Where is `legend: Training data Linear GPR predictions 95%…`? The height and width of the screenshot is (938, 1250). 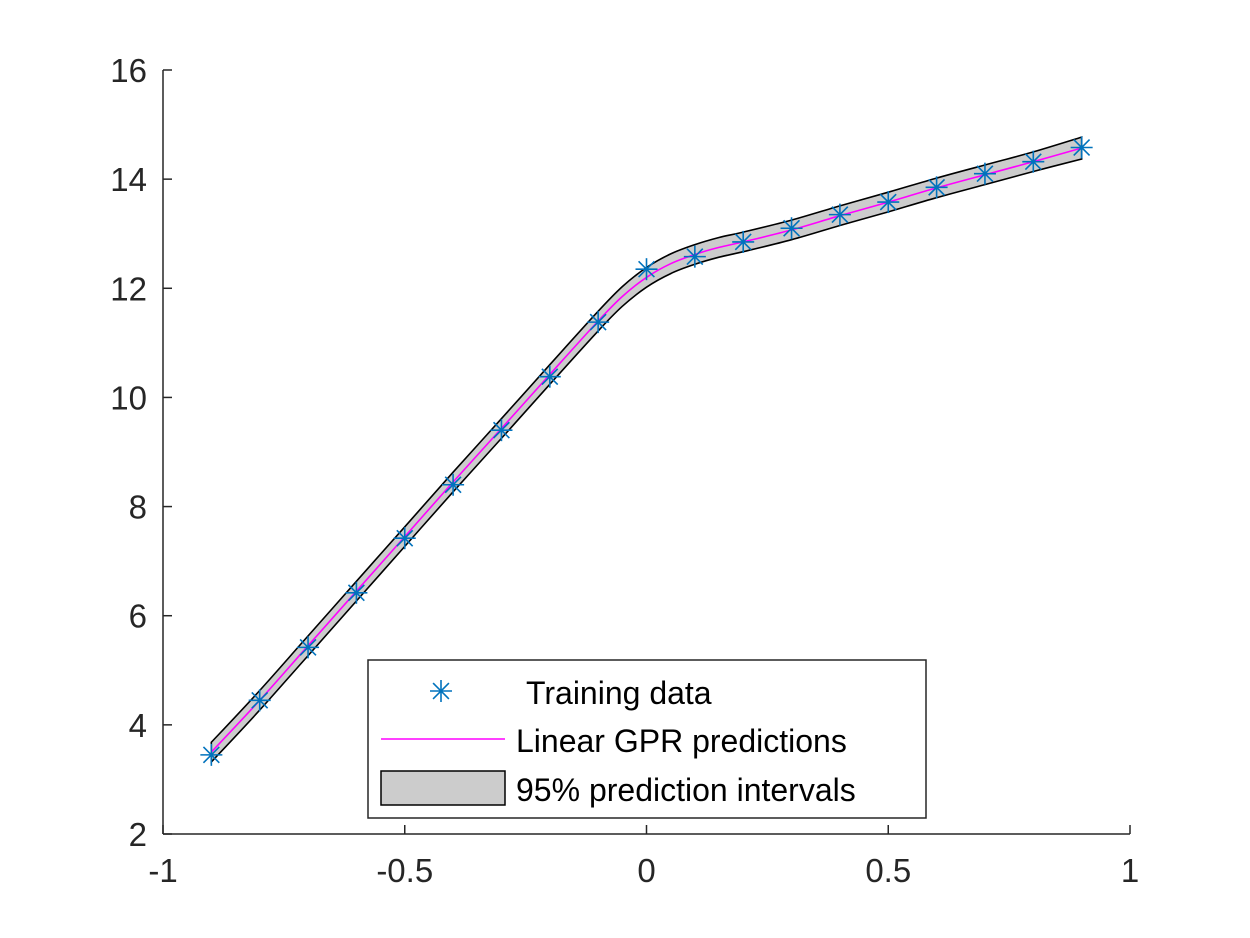 legend: Training data Linear GPR predictions 95%… is located at coordinates (647, 739).